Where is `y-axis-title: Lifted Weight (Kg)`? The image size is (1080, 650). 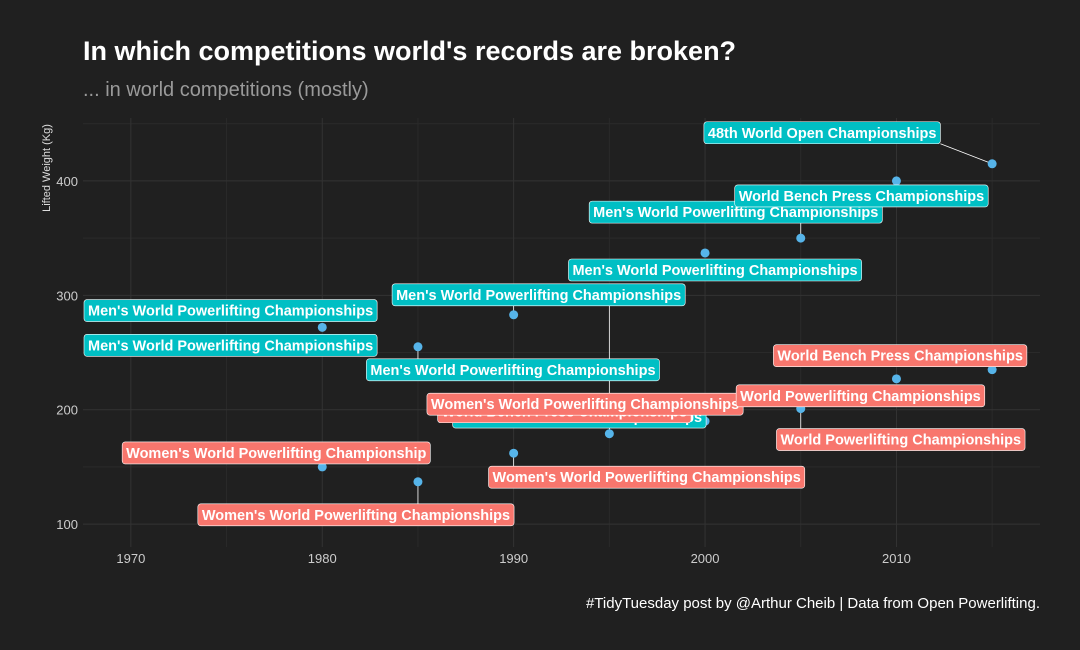
y-axis-title: Lifted Weight (Kg) is located at coordinates (47, 168).